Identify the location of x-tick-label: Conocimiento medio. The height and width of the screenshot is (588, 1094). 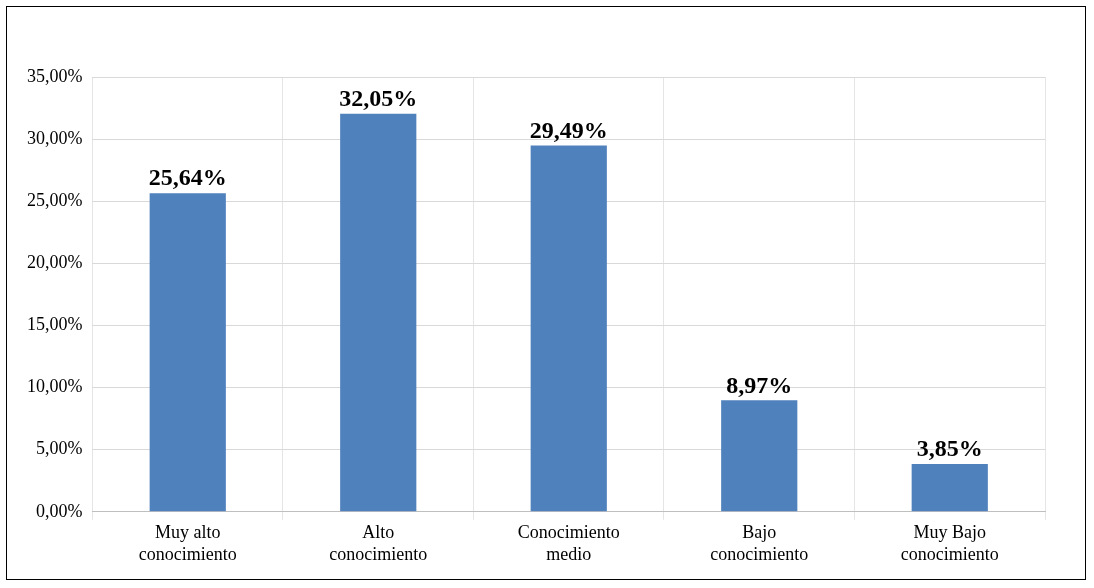
(568, 543).